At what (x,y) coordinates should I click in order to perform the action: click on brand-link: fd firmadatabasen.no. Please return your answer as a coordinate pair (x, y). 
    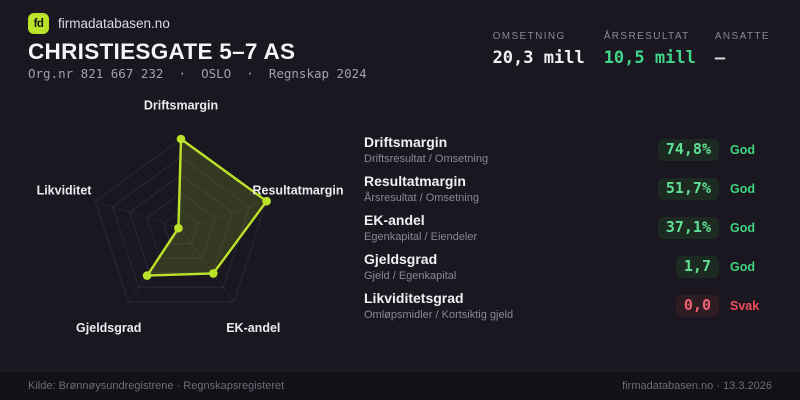
    Looking at the image, I should click on (99, 23).